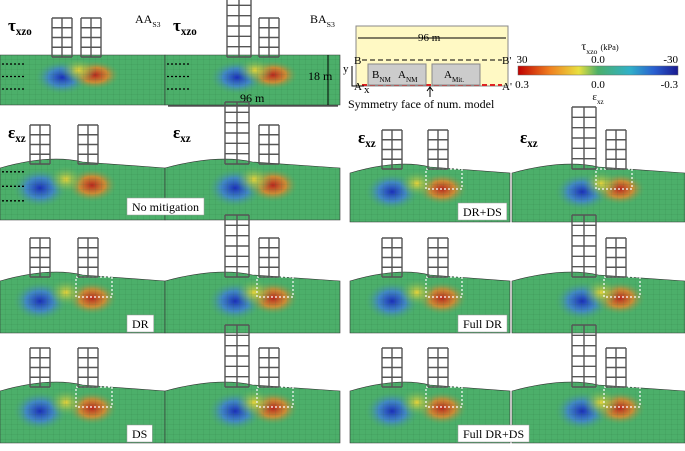  I want to click on block-label: AMit., so click(454, 76).